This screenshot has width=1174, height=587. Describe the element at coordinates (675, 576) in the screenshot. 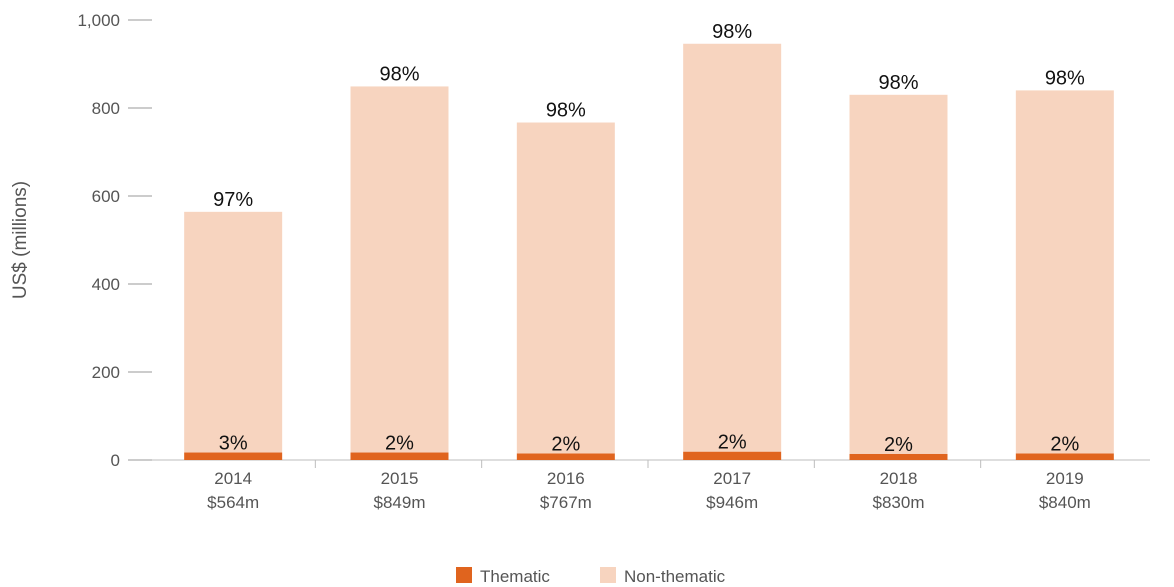

I see `legend-label-non-thematic: Non-thematic` at that location.